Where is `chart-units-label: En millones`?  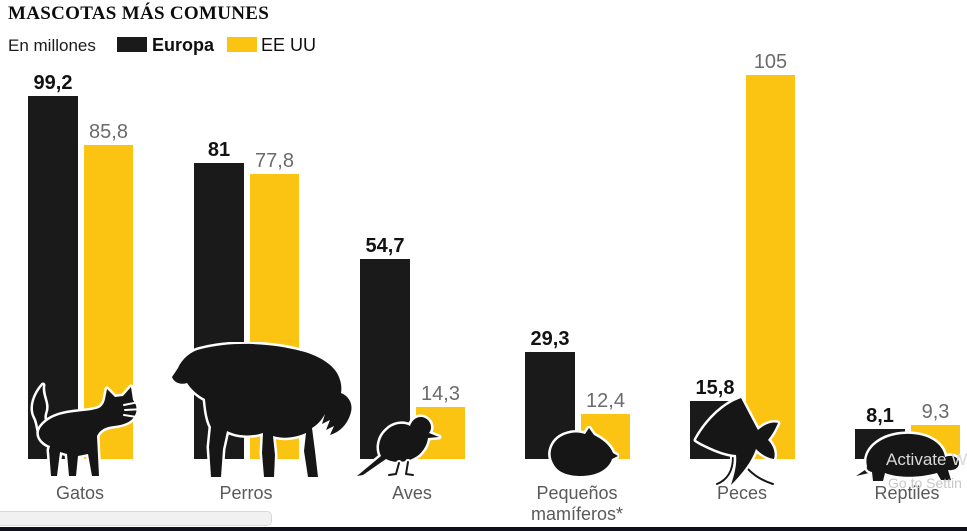
chart-units-label: En millones is located at coordinates (52, 45).